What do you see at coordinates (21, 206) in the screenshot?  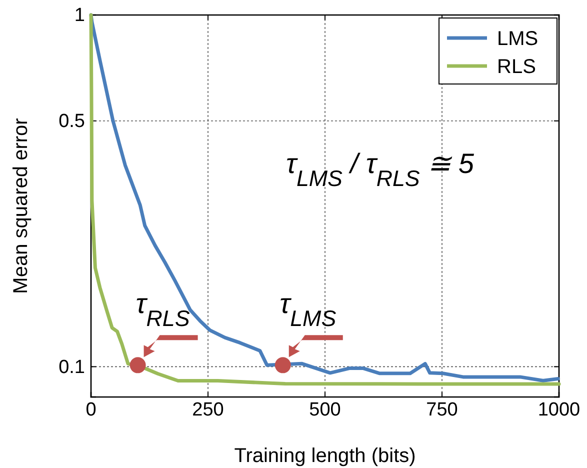 I see `y-axis-title: Mean squared error` at bounding box center [21, 206].